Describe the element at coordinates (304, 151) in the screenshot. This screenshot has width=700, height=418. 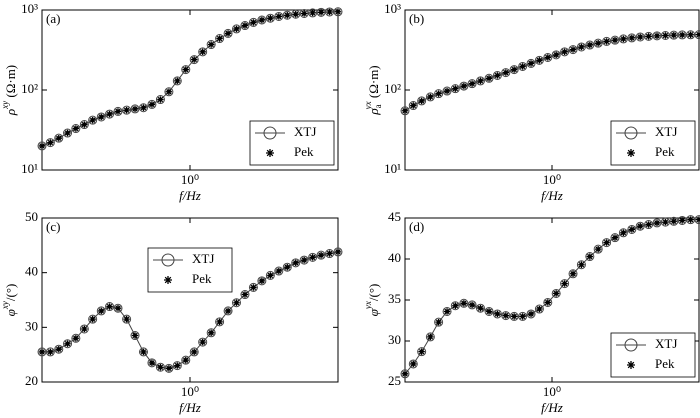
I see `legend-label: Pek` at that location.